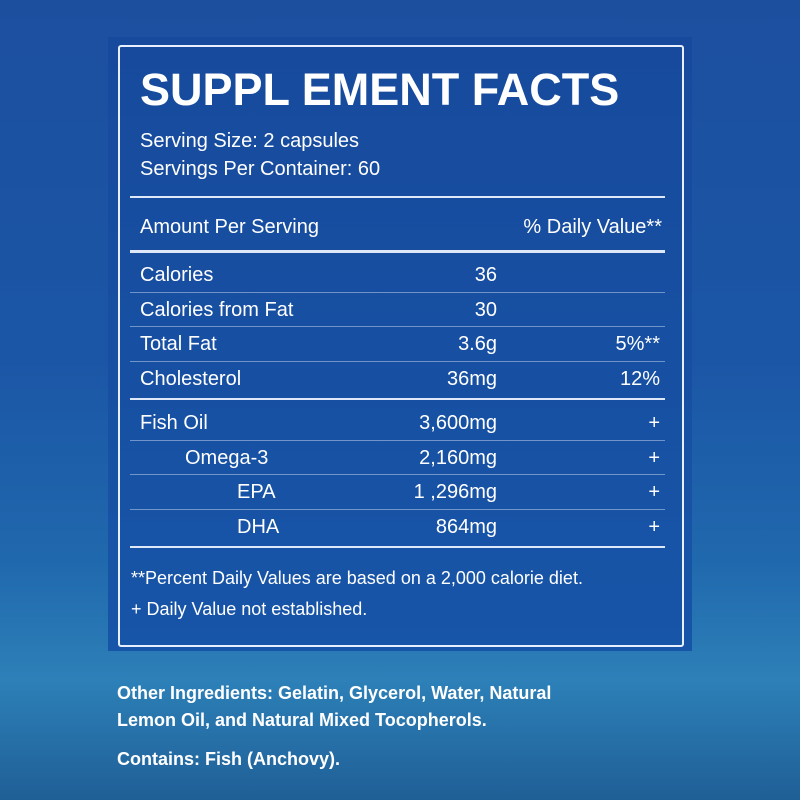 This screenshot has width=800, height=800. I want to click on row-amount: 3,600mg, so click(458, 423).